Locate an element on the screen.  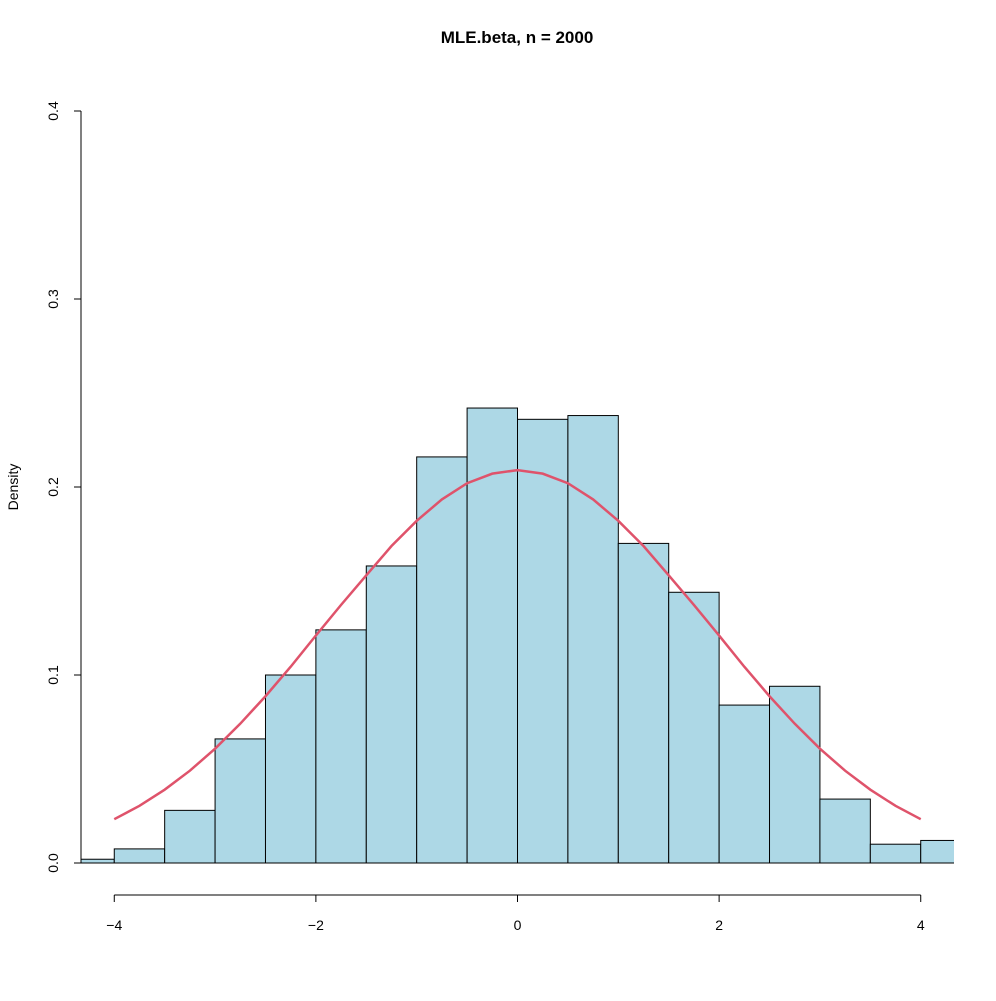
x-tick-label: −4 is located at coordinates (114, 925).